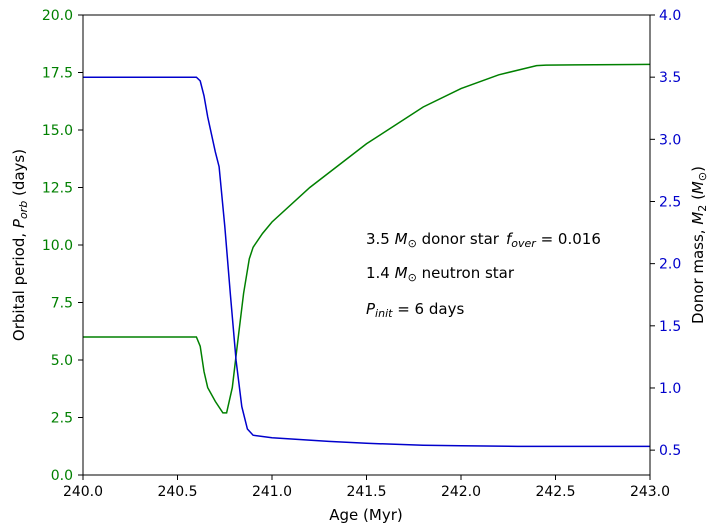 Image resolution: width=709 pixels, height=527 pixels. What do you see at coordinates (433, 240) in the screenshot?
I see `annotation-donor-star: 3.5 M⊙ donor star` at bounding box center [433, 240].